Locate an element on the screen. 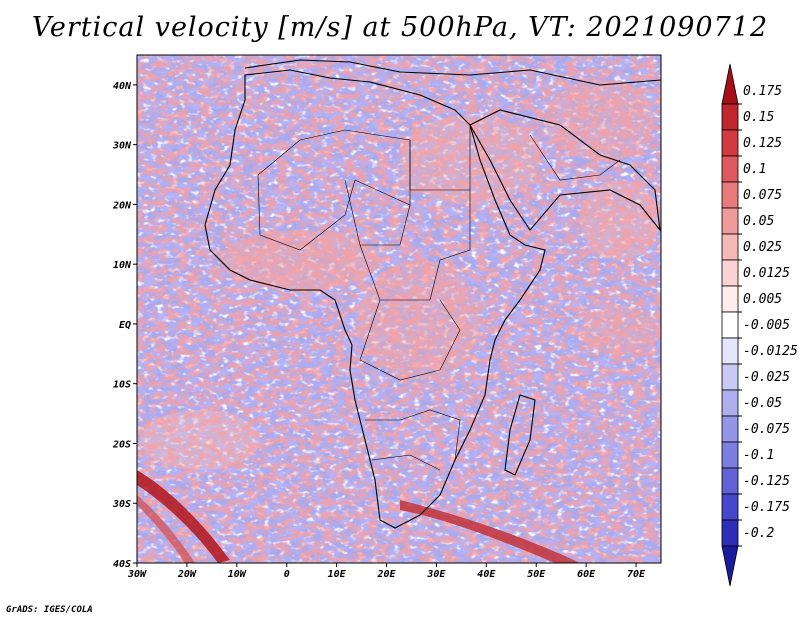 The height and width of the screenshot is (618, 800). lon-tick-label: 40E is located at coordinates (486, 574).